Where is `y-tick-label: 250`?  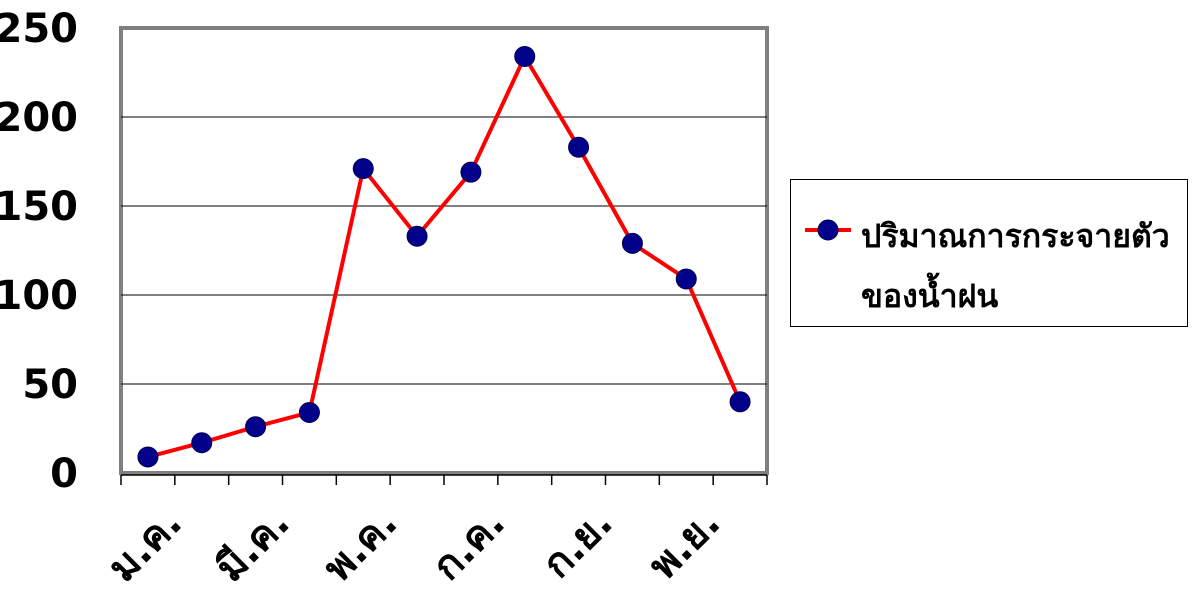 y-tick-label: 250 is located at coordinates (39, 29).